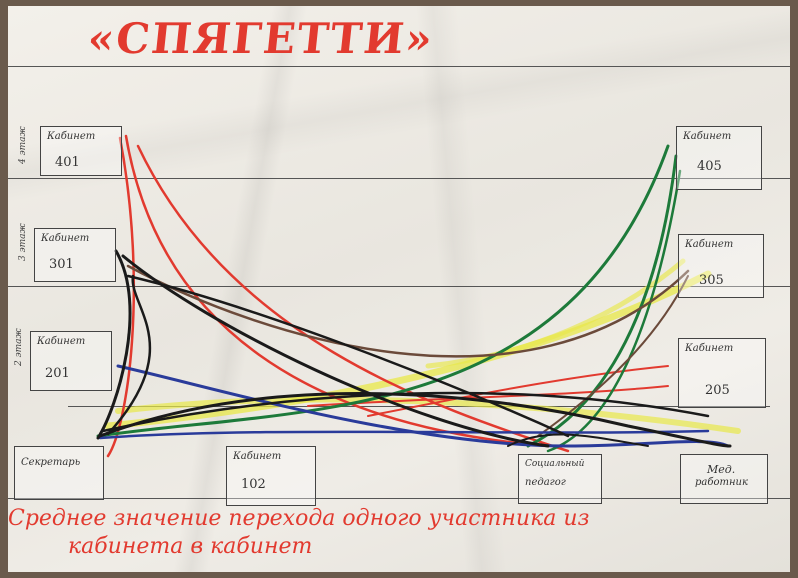 Image resolution: width=798 pixels, height=578 pixels. I want to click on room-205-number: 205, so click(717, 390).